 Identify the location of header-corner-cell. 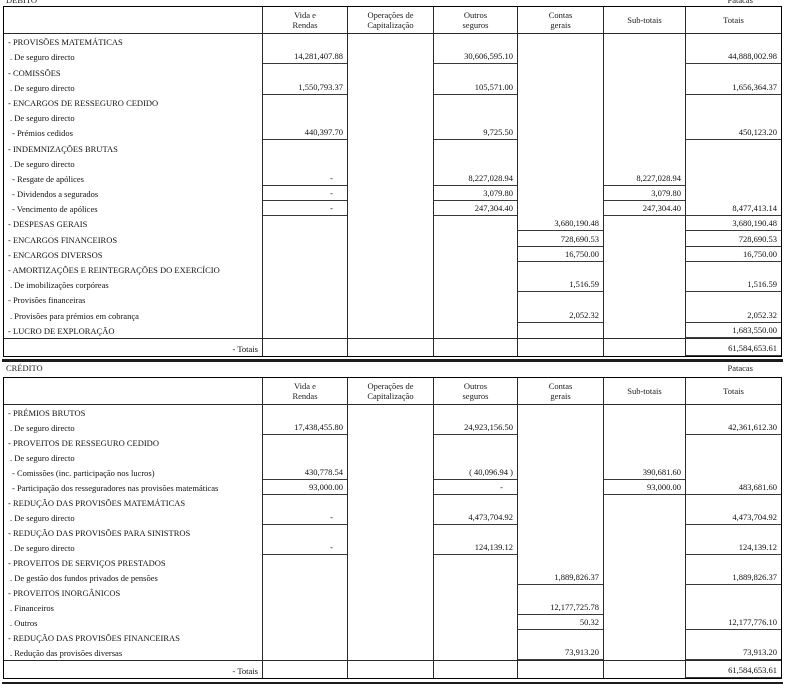
(133, 20).